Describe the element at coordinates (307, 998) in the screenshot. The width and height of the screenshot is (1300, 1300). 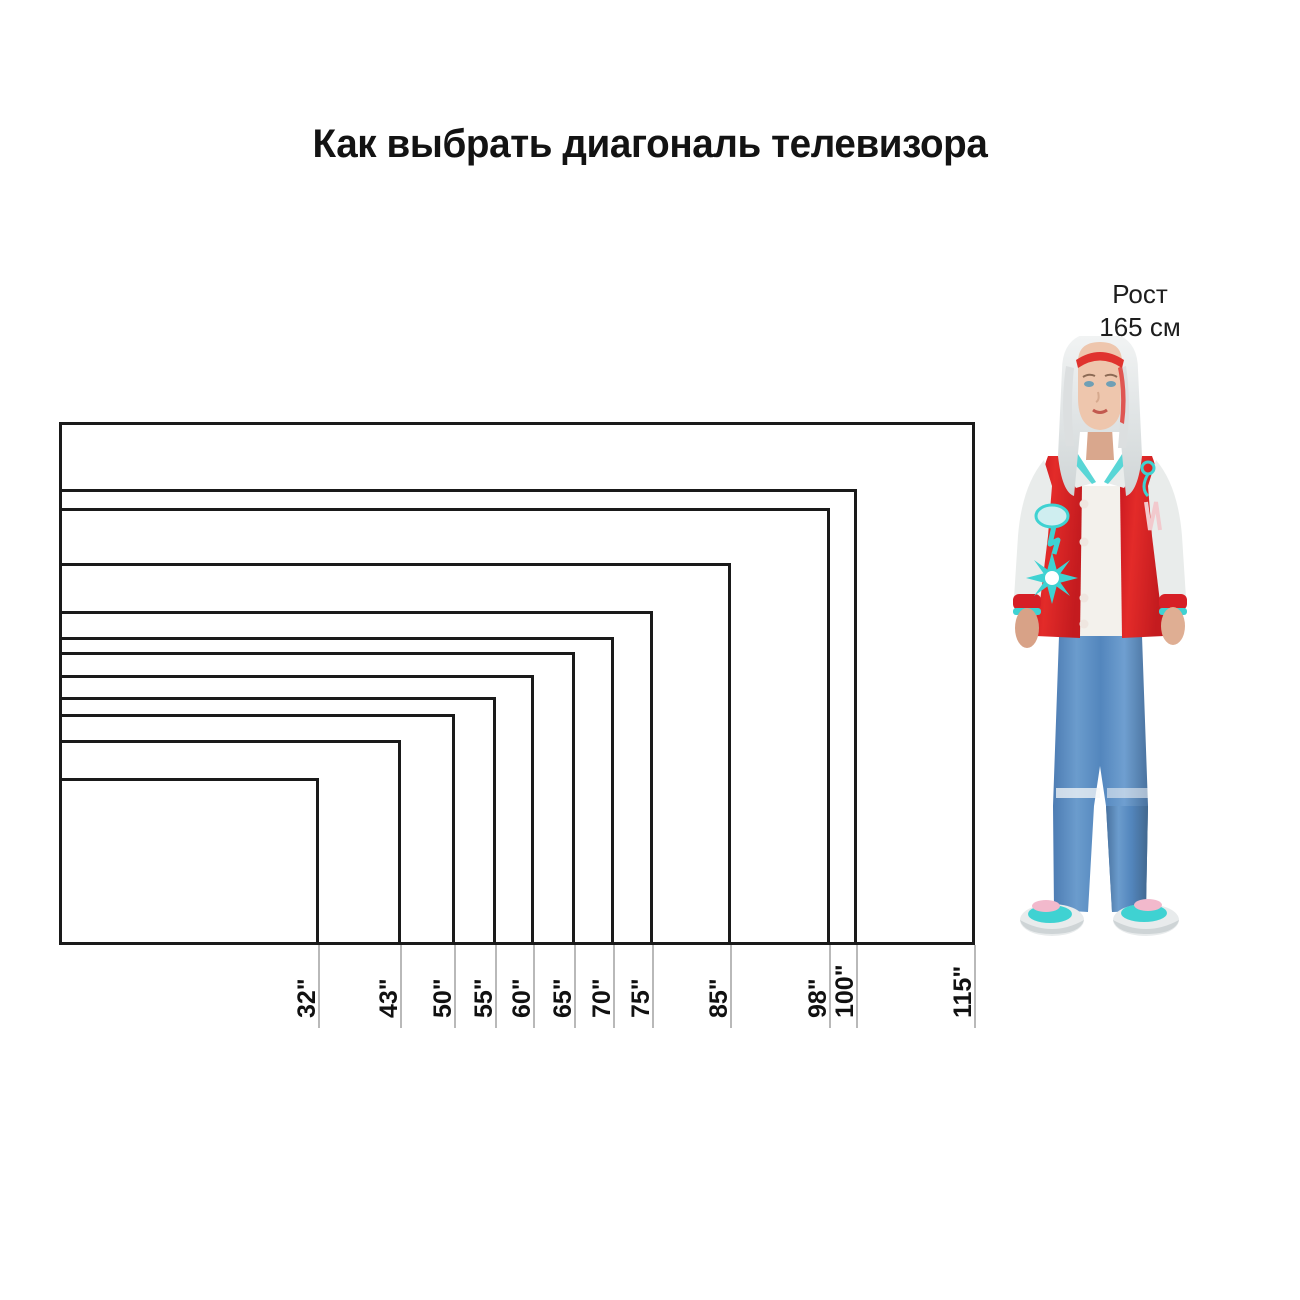
I see `tick-label: 32"` at that location.